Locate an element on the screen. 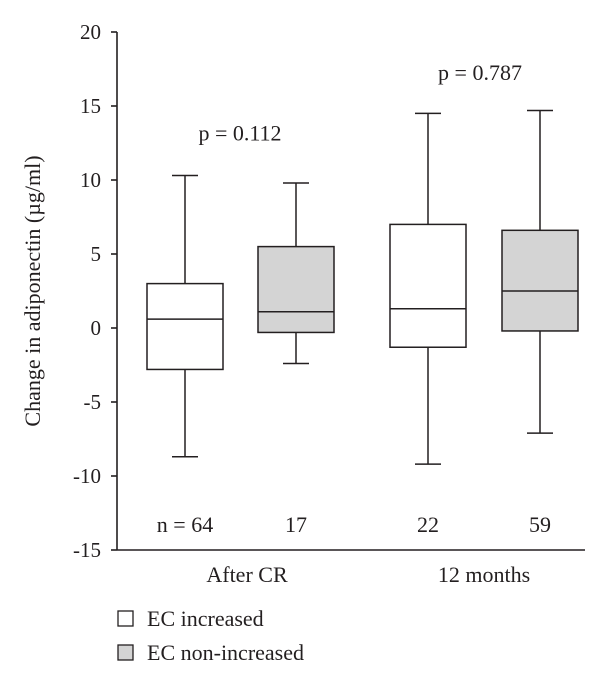  box-group: 17 is located at coordinates (296, 359).